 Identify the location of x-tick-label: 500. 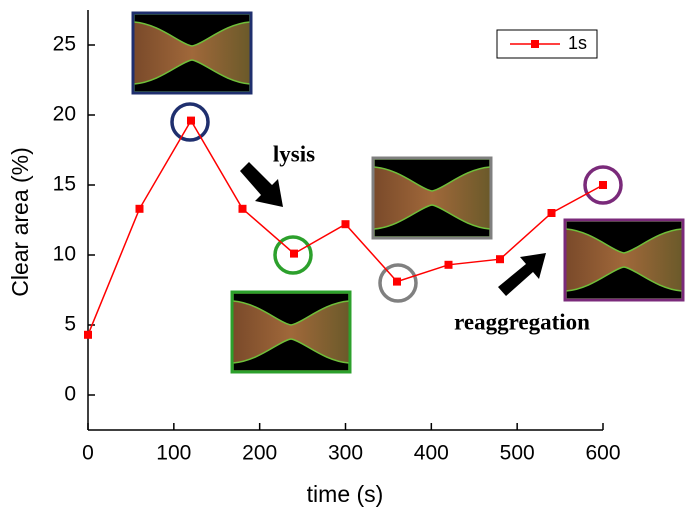
(517, 453).